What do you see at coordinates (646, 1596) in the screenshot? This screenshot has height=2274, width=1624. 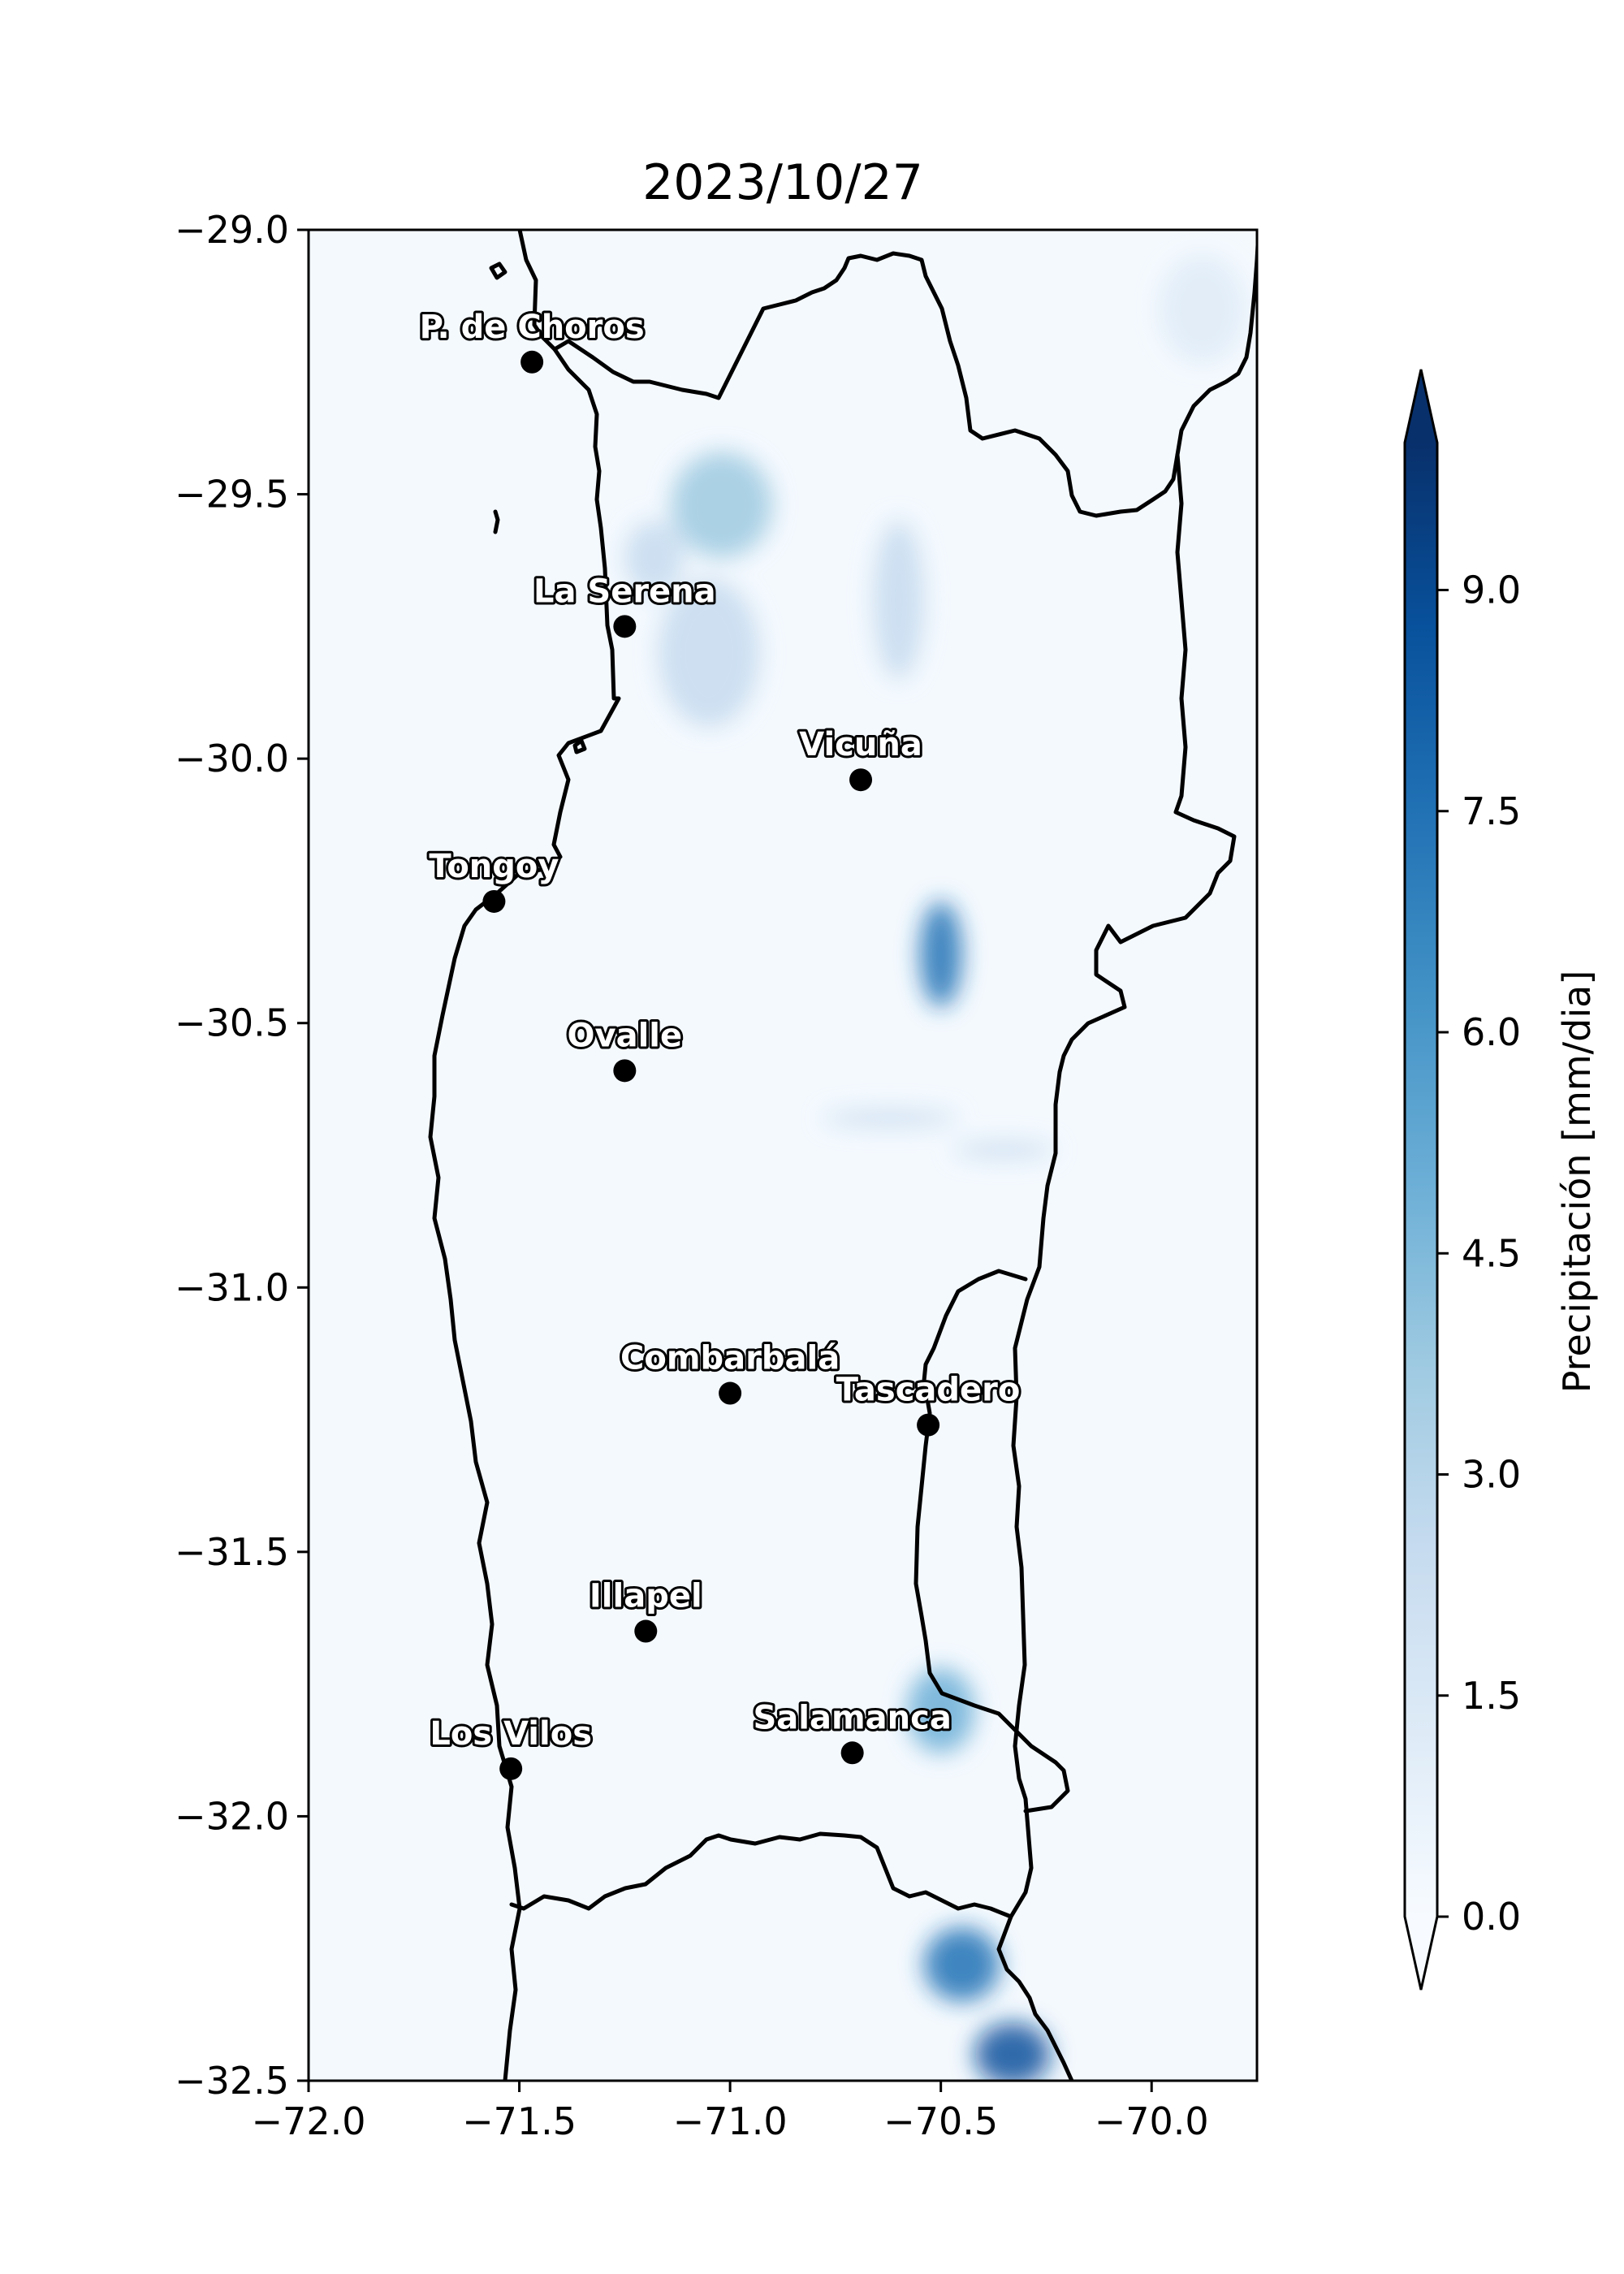 I see `city-label-illapel: Illapel` at bounding box center [646, 1596].